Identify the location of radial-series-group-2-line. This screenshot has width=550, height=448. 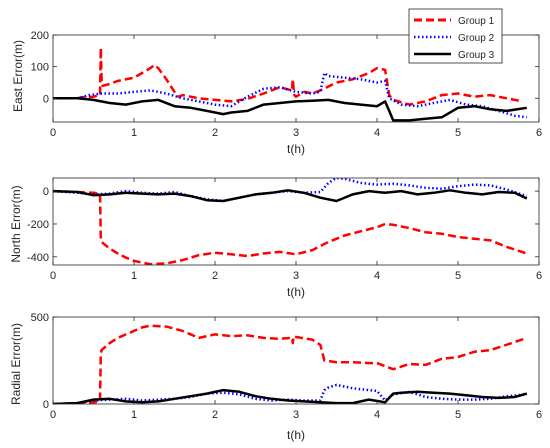
(290, 393).